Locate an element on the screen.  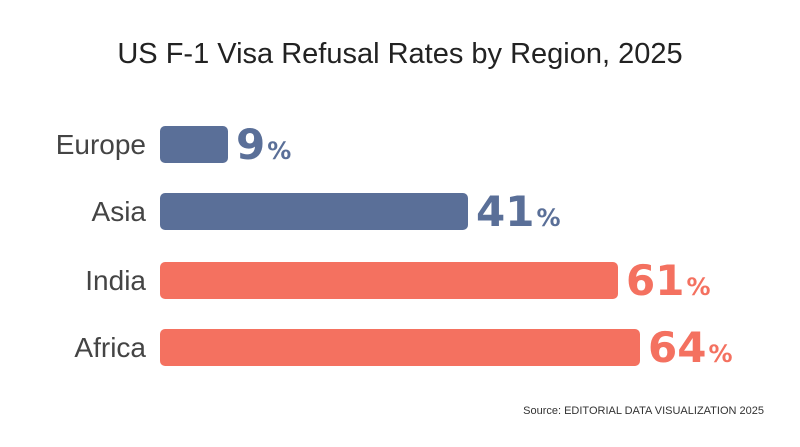
bar-africa is located at coordinates (400, 347).